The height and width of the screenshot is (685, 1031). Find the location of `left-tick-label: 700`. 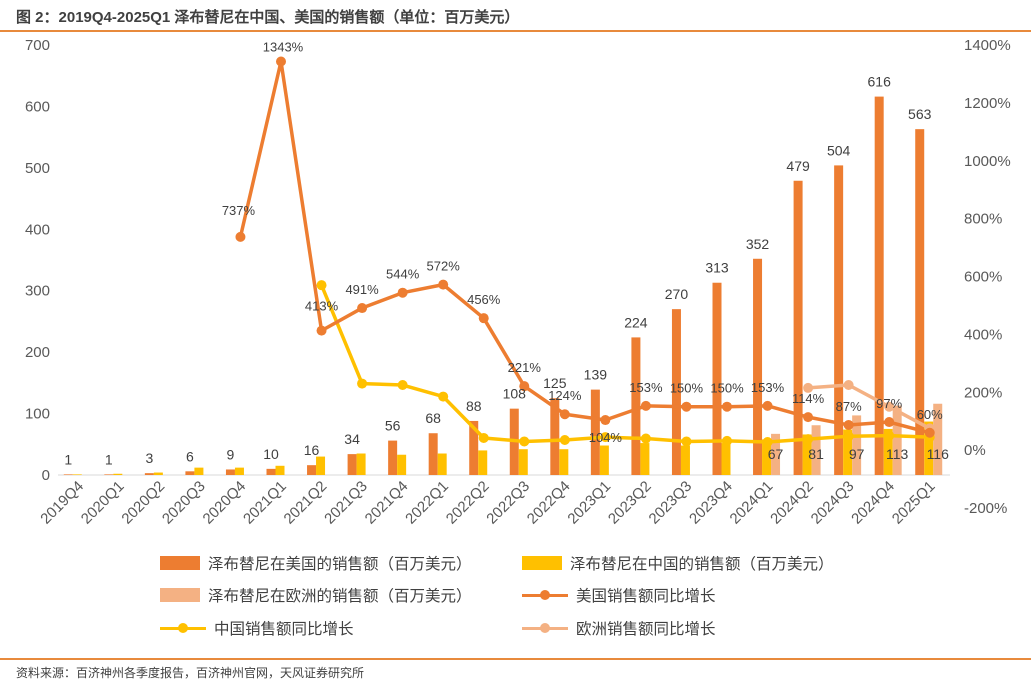

left-tick-label: 700 is located at coordinates (37, 45).